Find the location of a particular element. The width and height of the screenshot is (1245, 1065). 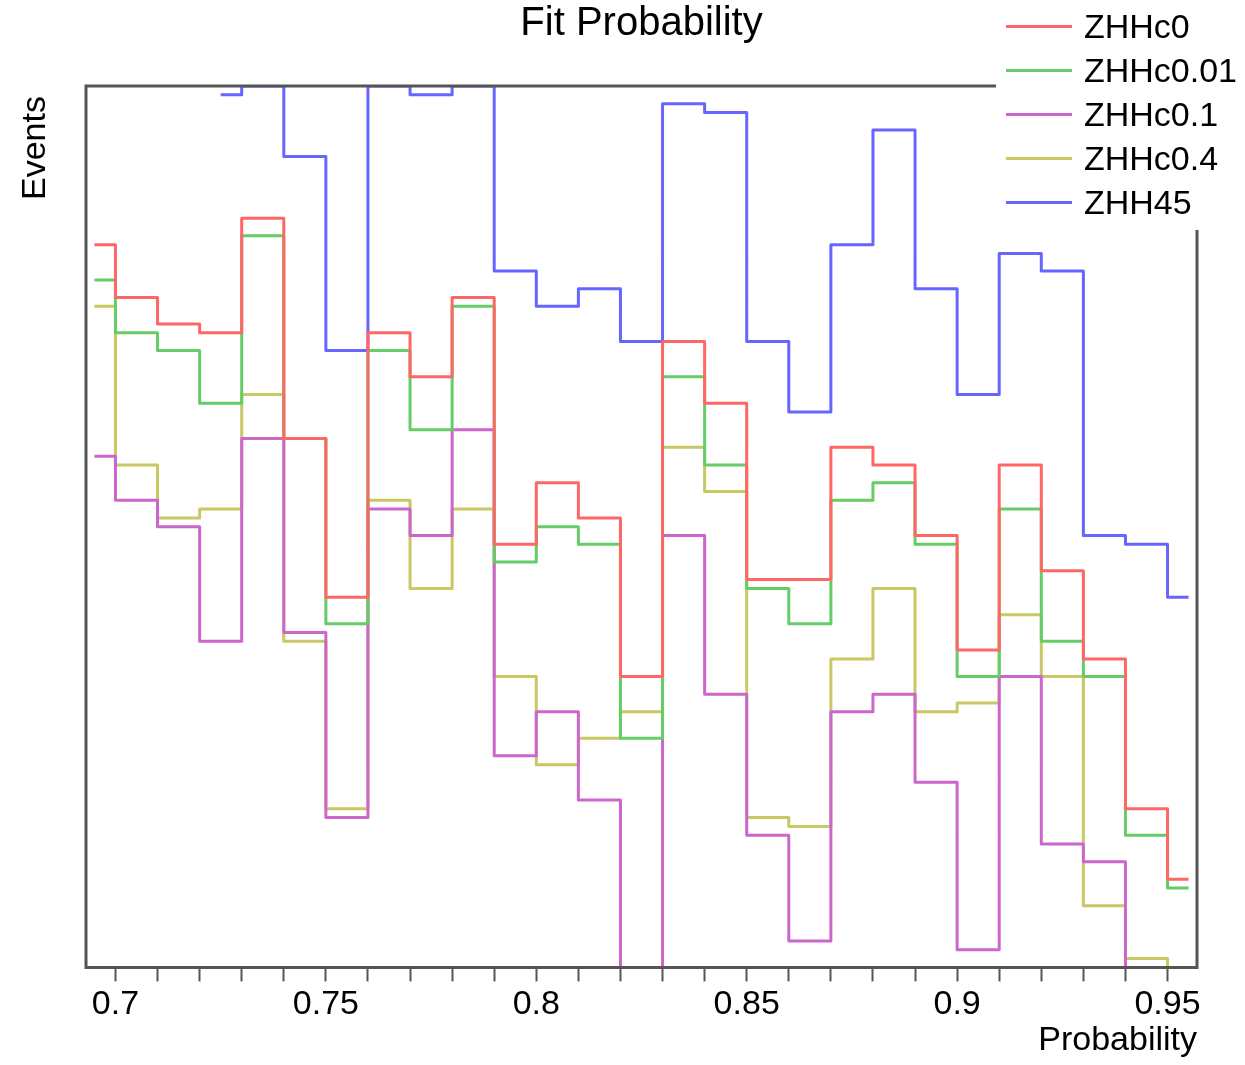

x-tick-label: 0.9 is located at coordinates (957, 1002).